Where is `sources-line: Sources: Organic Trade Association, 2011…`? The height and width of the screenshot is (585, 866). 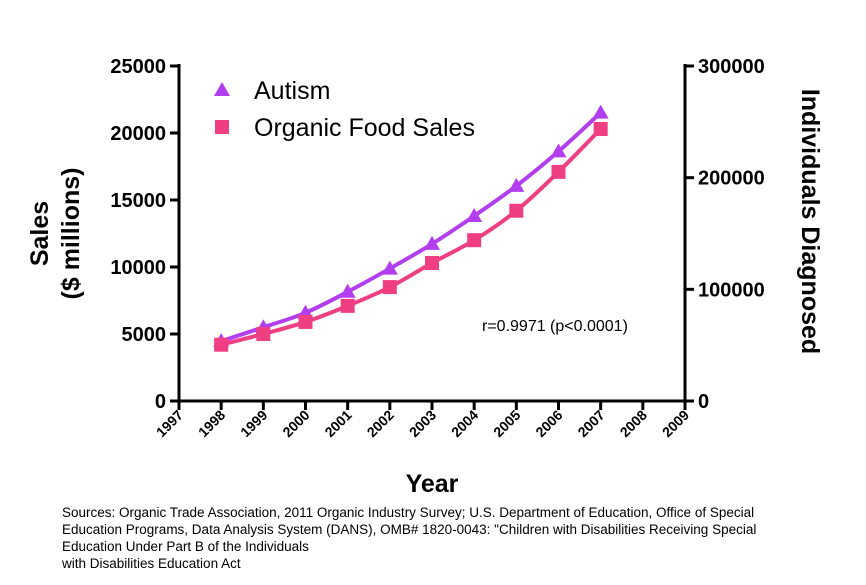 sources-line: Sources: Organic Trade Association, 2011… is located at coordinates (408, 512).